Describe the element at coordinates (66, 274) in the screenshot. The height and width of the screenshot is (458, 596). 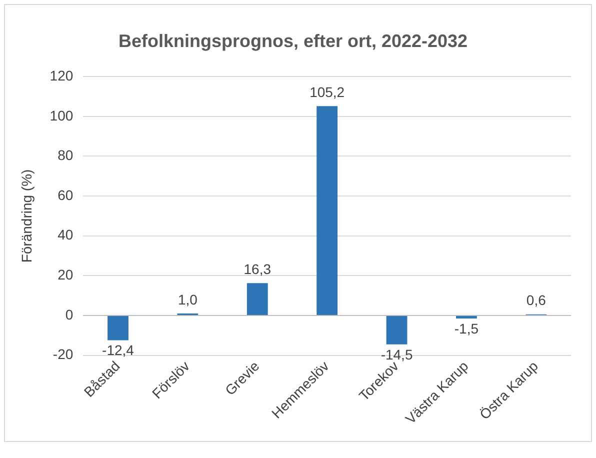
I see `y-tick-label: 20` at that location.